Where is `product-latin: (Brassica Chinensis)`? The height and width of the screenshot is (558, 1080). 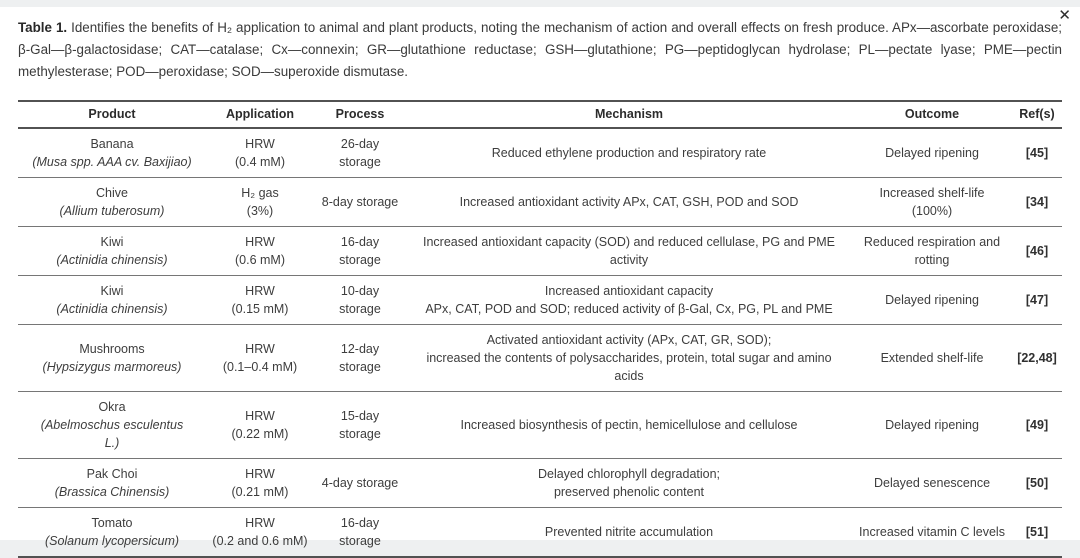 product-latin: (Brassica Chinensis) is located at coordinates (112, 492).